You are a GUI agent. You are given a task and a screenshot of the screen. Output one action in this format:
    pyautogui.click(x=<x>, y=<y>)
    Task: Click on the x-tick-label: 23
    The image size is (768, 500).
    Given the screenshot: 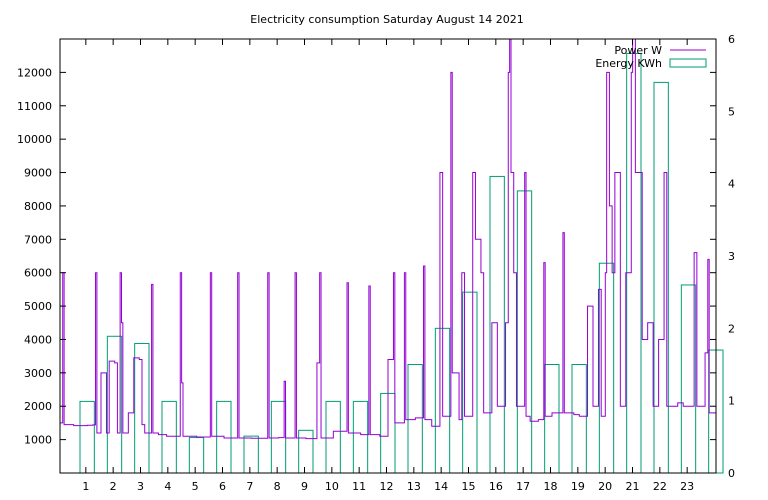 What is the action you would take?
    pyautogui.click(x=687, y=486)
    